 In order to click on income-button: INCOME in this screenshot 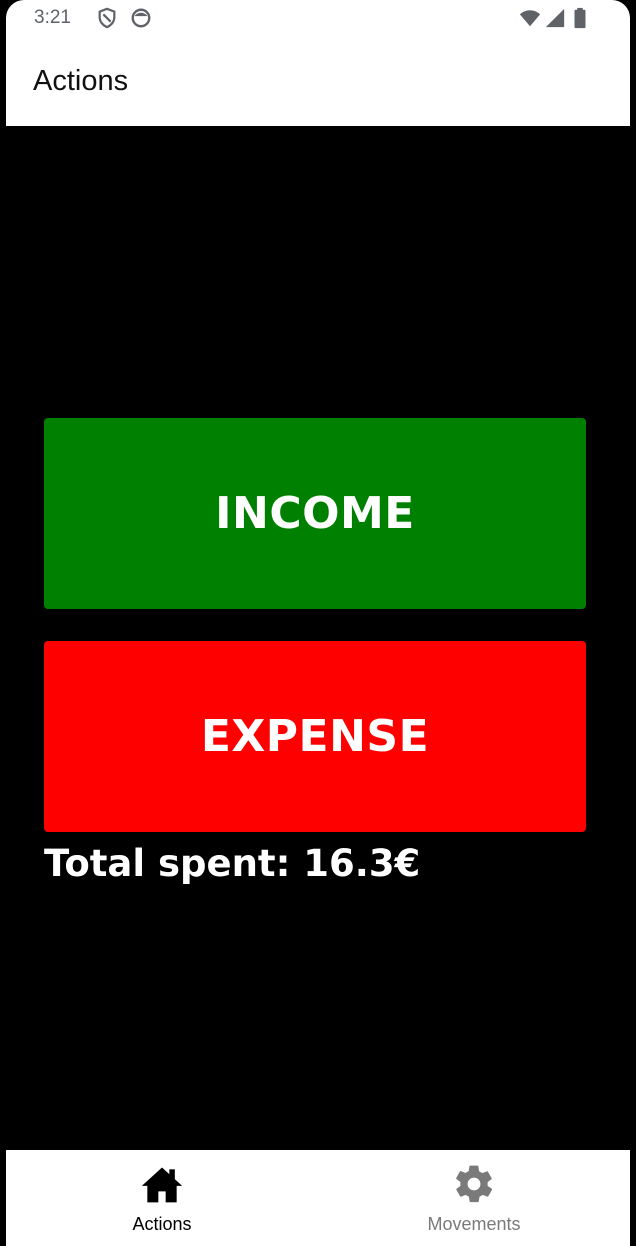, I will do `click(315, 513)`.